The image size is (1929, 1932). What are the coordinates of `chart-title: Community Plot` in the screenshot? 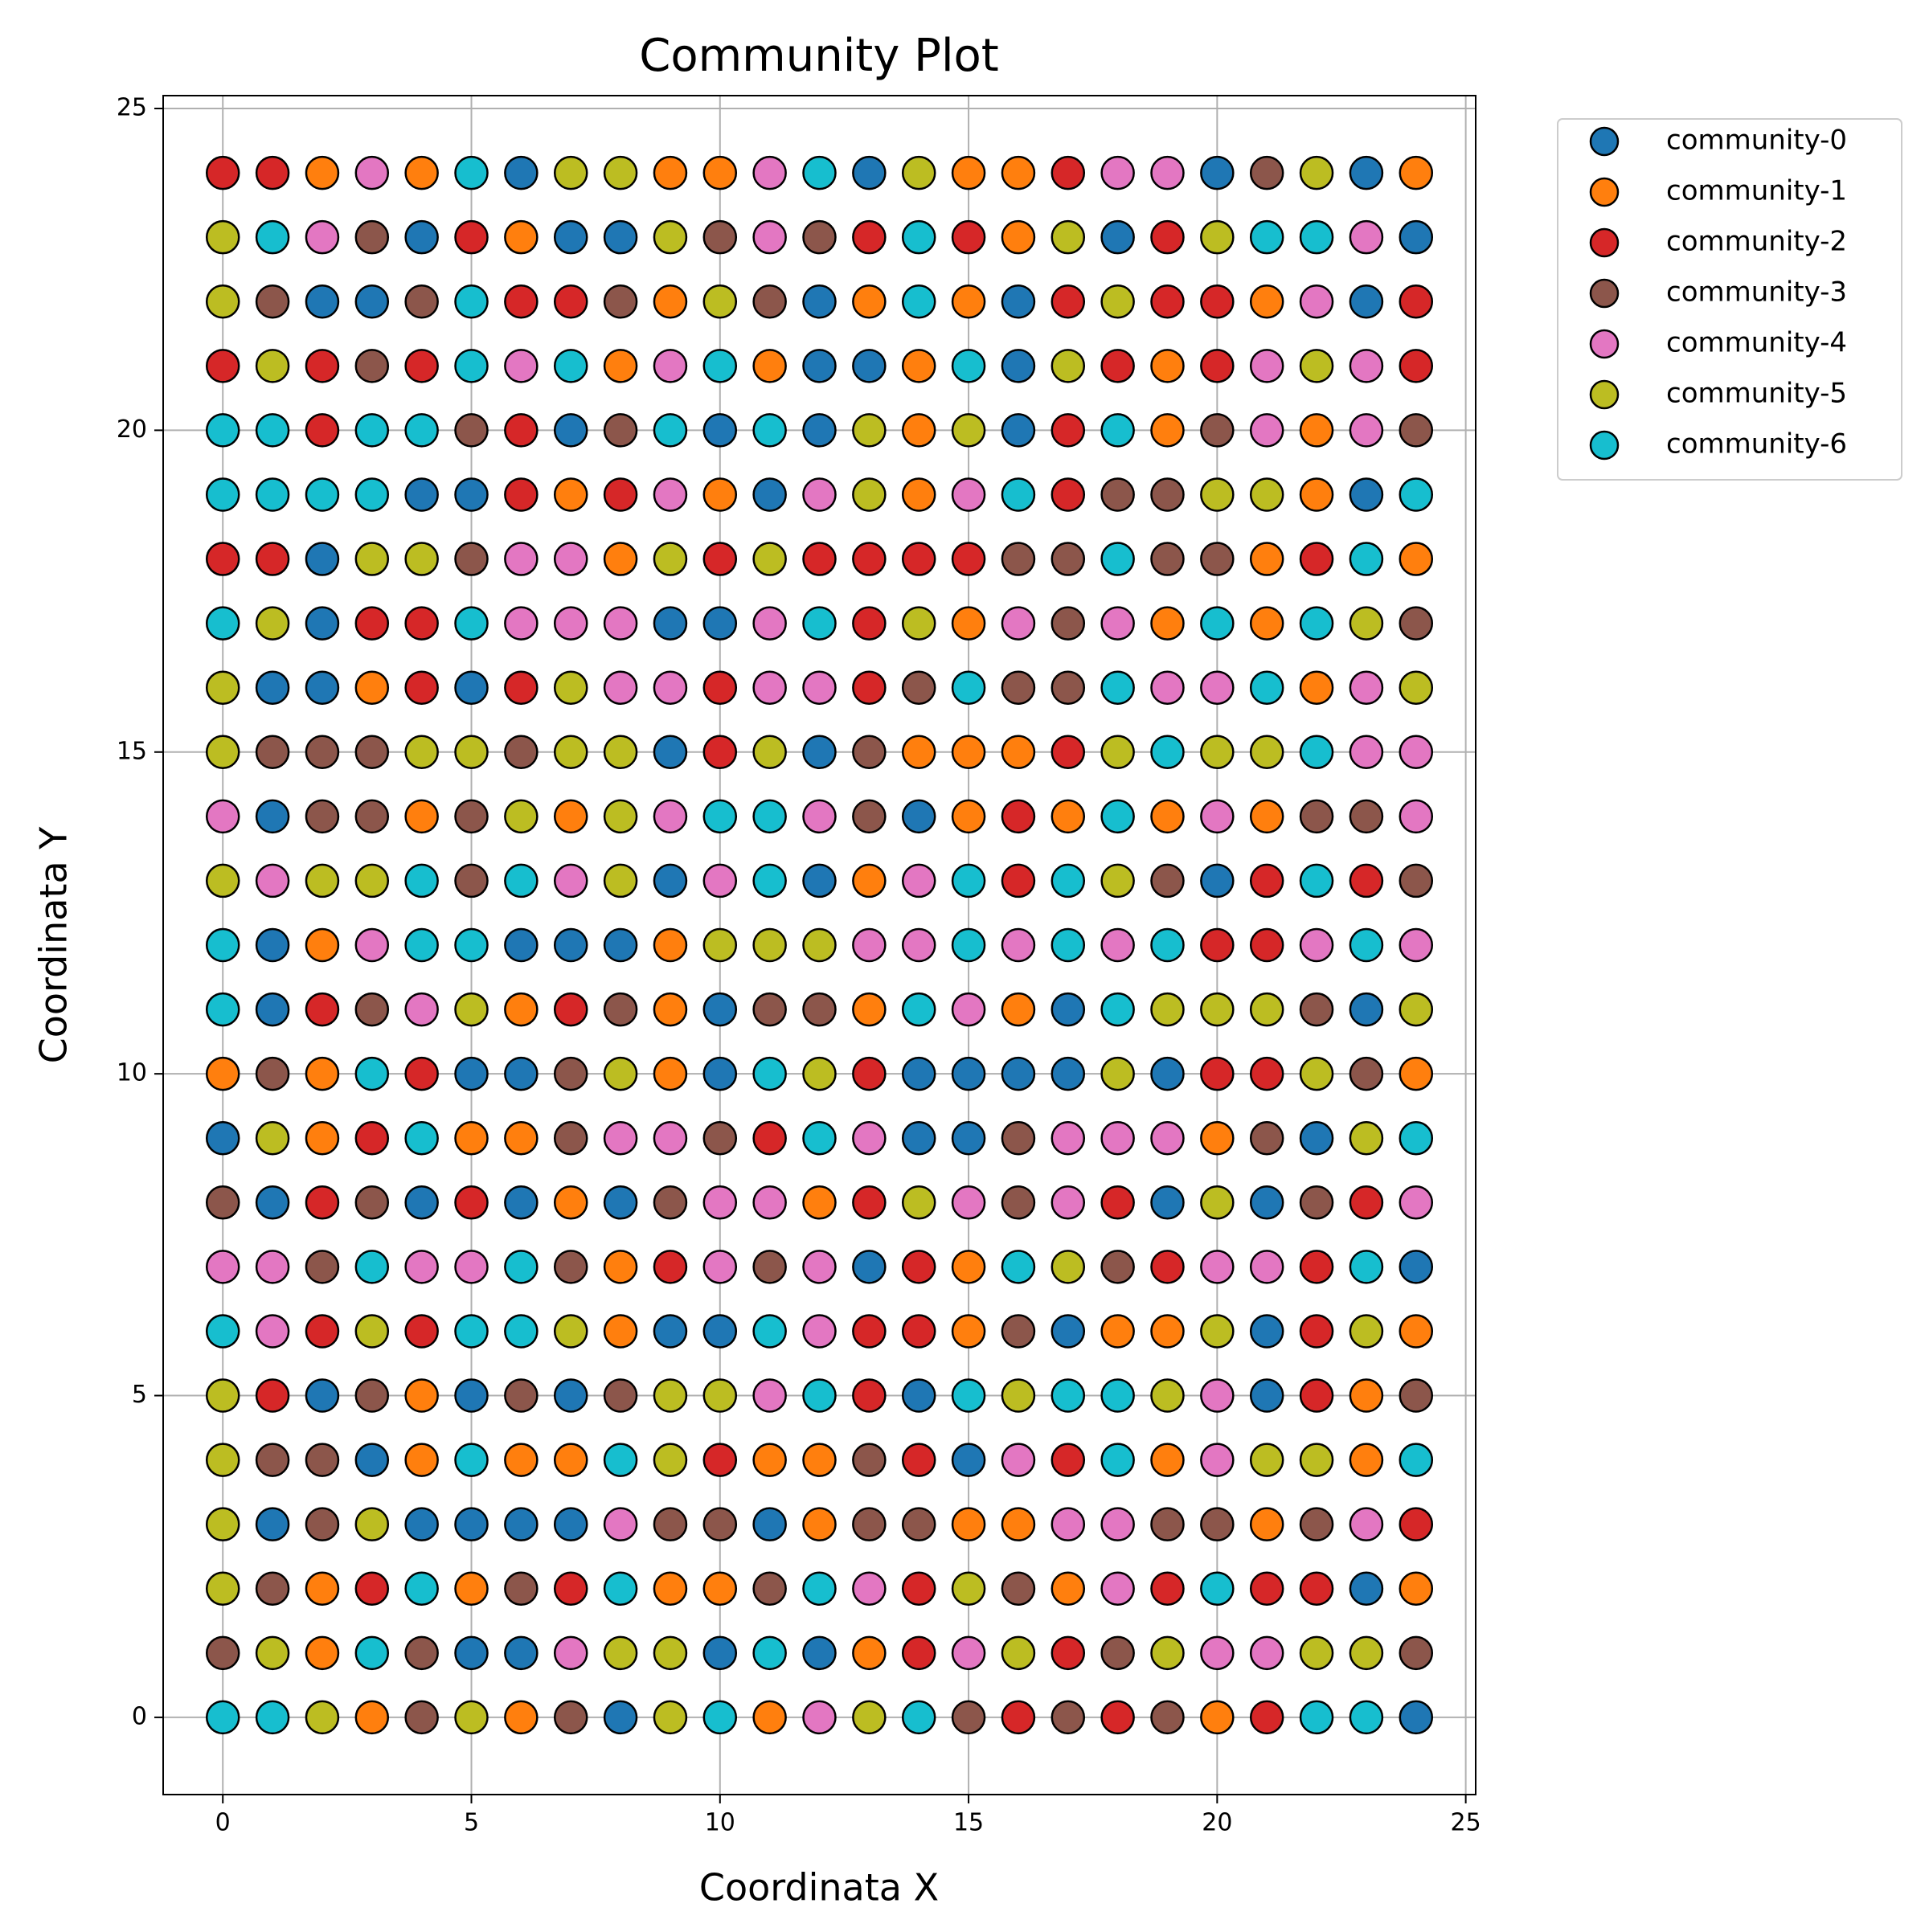 It's located at (818, 56).